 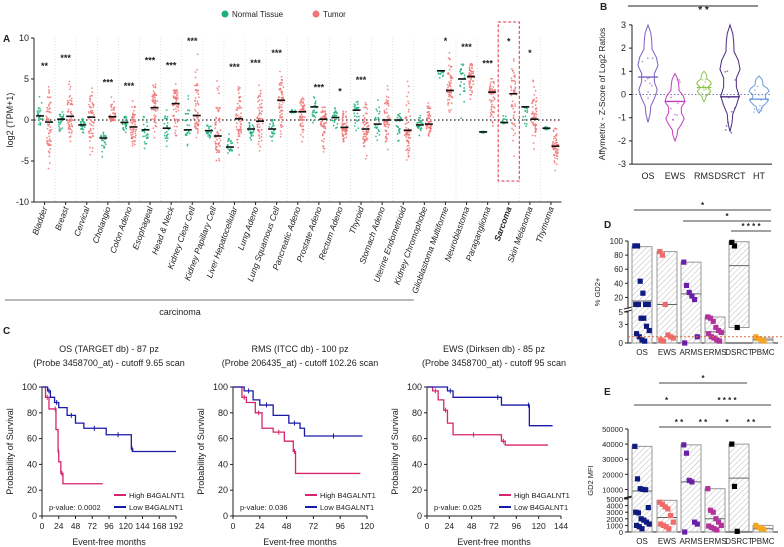 What do you see at coordinates (690, 541) in the screenshot?
I see `x-tick-label: ARMS` at bounding box center [690, 541].